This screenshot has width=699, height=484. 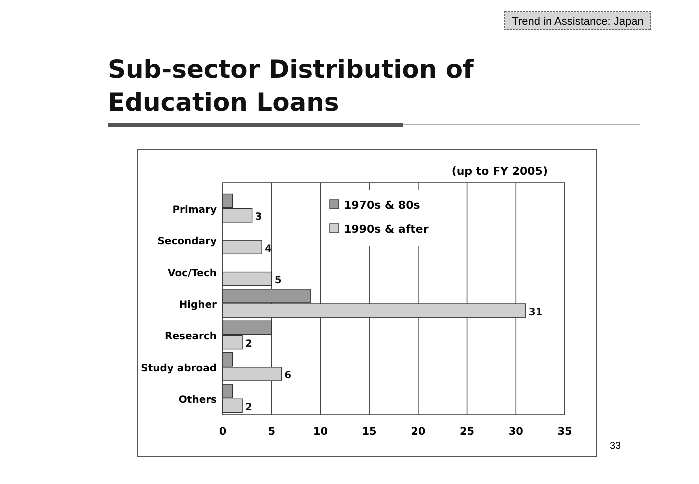 I want to click on x-tick-label: 0, so click(x=223, y=432).